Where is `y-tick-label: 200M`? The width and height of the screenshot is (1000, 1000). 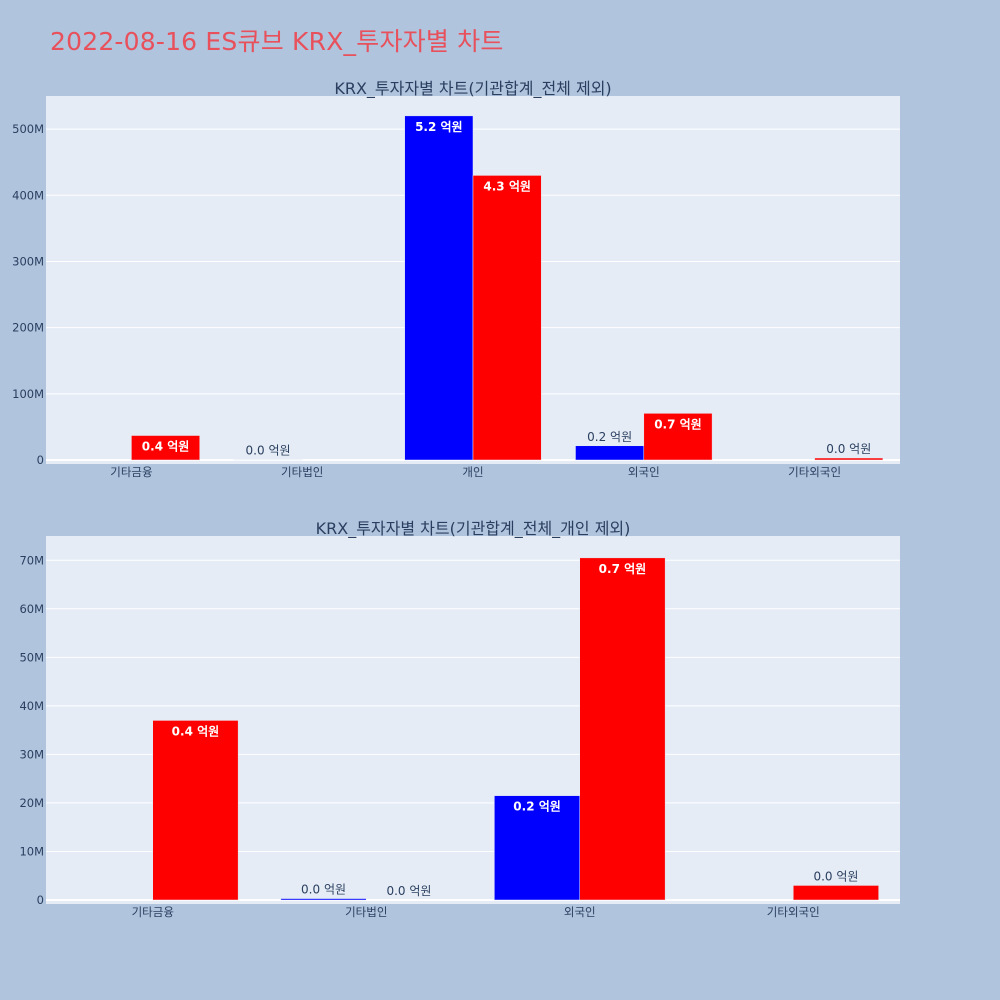 y-tick-label: 200M is located at coordinates (28, 328).